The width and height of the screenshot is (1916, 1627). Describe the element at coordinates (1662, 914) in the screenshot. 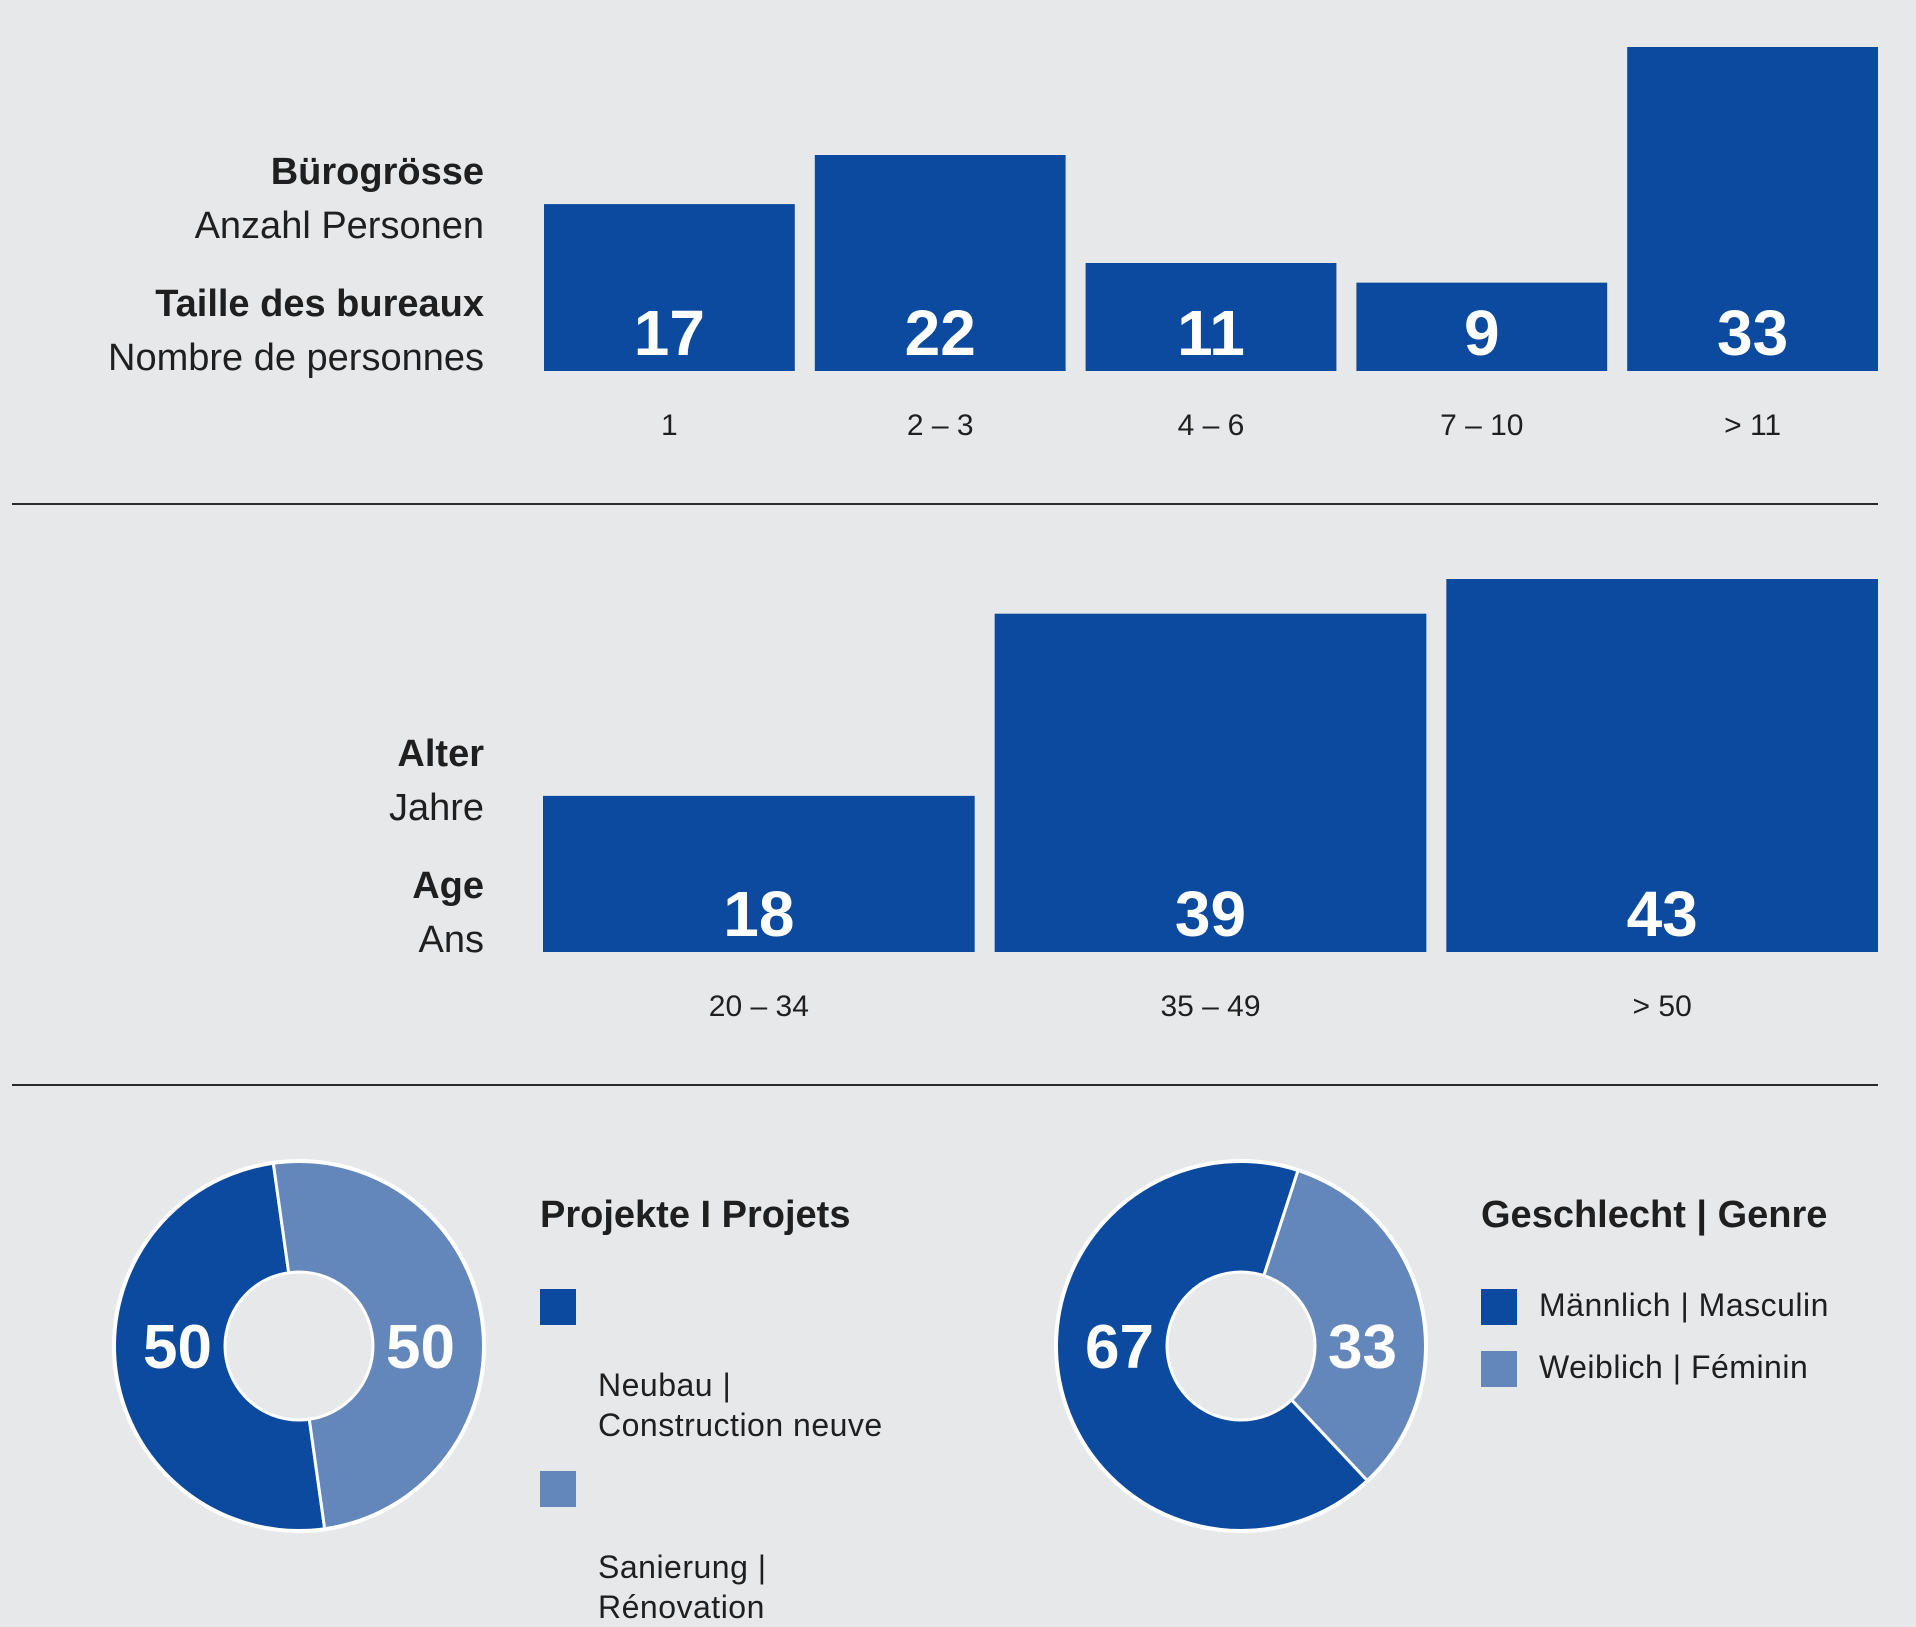

I see `data-label: 43` at that location.